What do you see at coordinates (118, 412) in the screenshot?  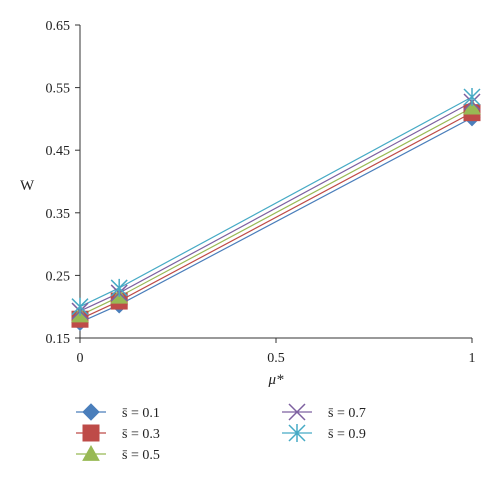 I see `legend-item: s̄ = 0.1` at bounding box center [118, 412].